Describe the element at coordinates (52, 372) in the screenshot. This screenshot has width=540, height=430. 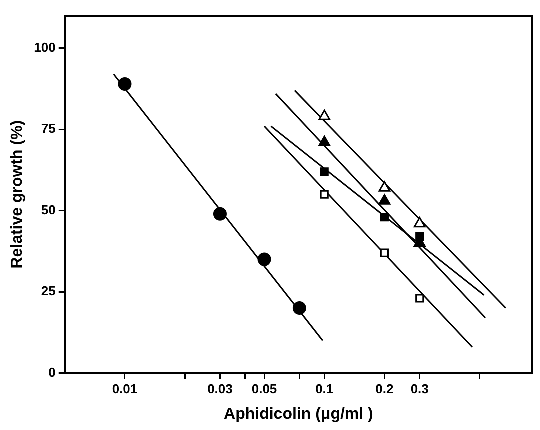
I see `y-tick-label: 0` at that location.